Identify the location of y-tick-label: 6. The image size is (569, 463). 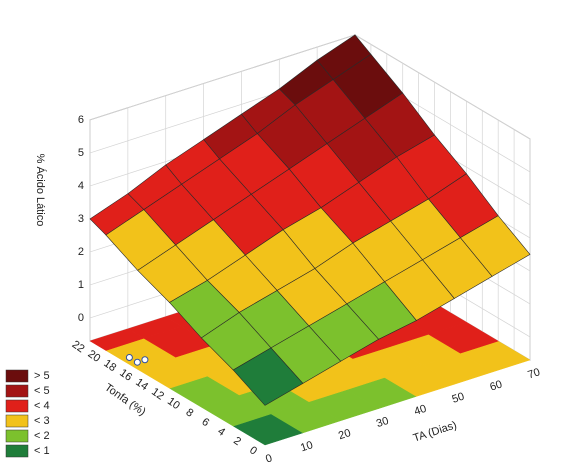
(205, 422).